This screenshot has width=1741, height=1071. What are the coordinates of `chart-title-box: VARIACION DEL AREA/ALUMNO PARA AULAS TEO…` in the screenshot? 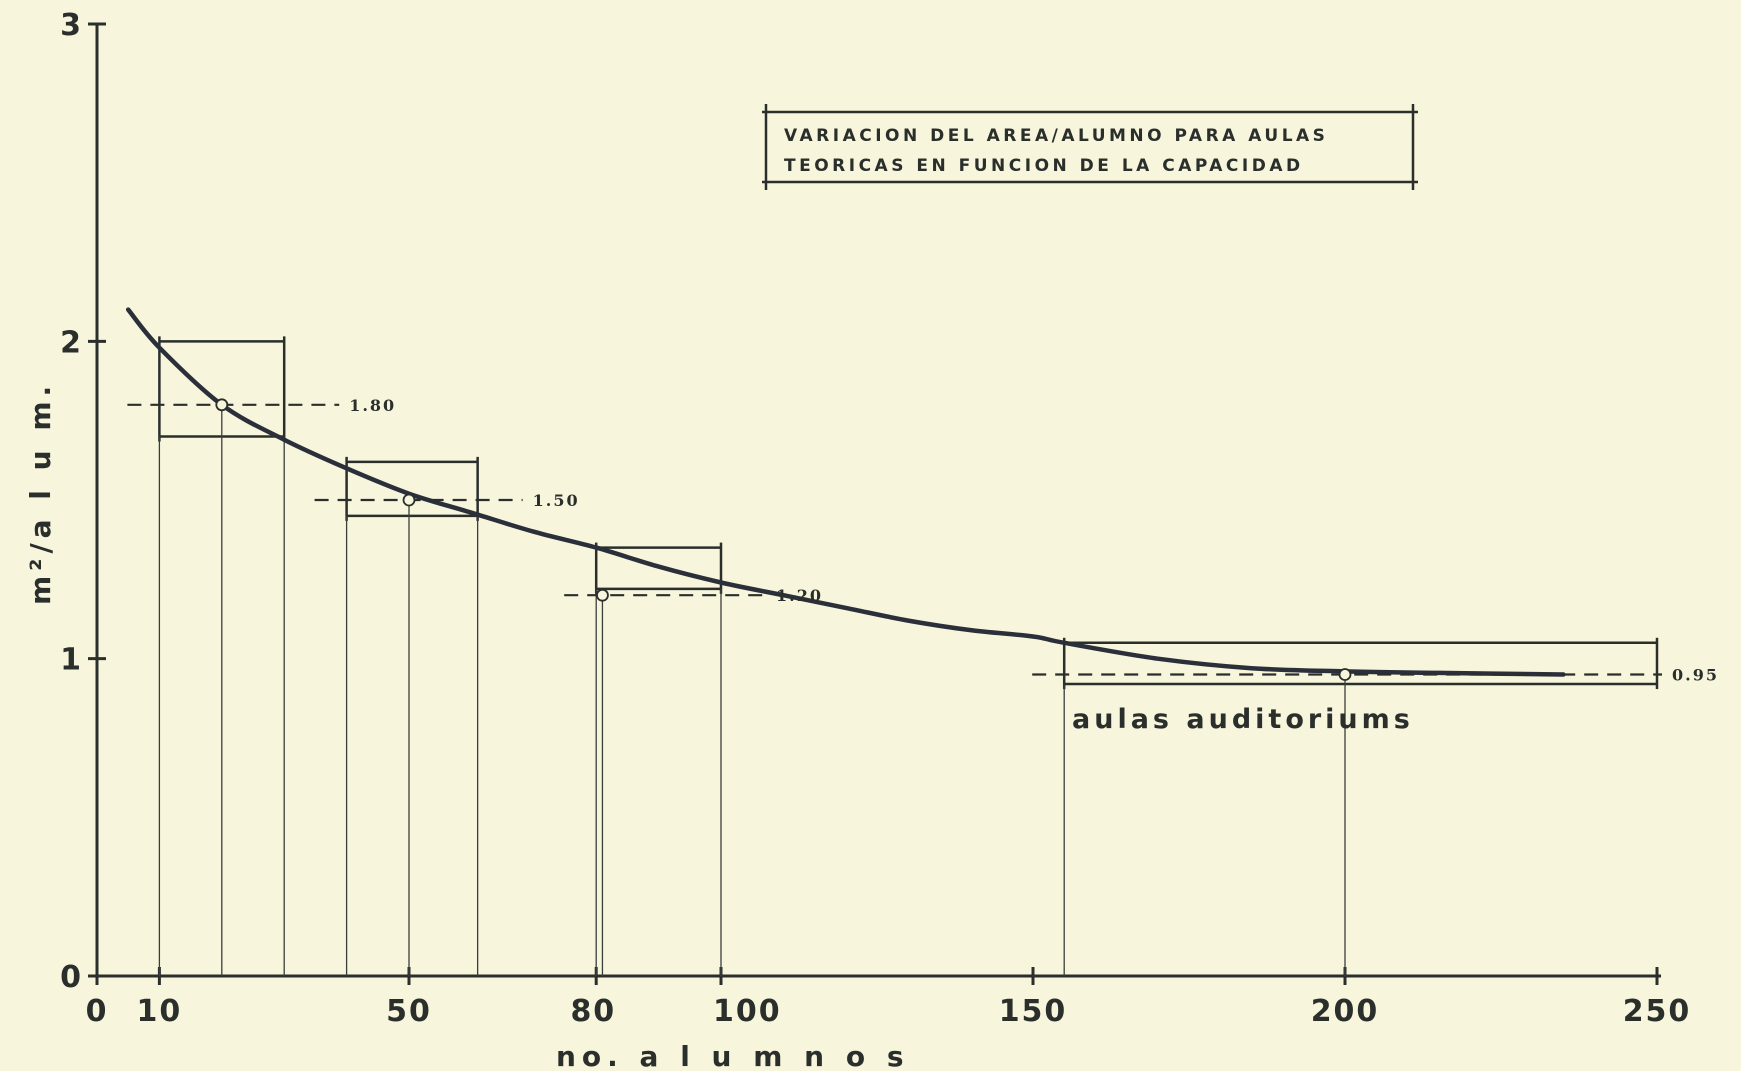 It's located at (1090, 147).